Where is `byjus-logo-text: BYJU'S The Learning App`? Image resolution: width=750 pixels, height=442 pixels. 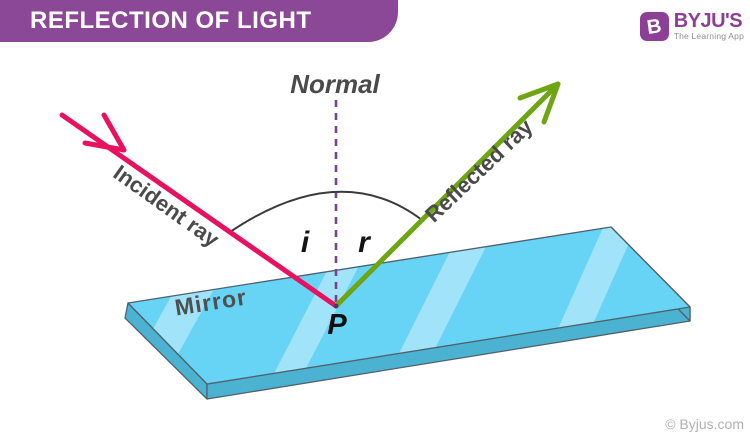
byjus-logo-text: BYJU'S The Learning App is located at coordinates (708, 25).